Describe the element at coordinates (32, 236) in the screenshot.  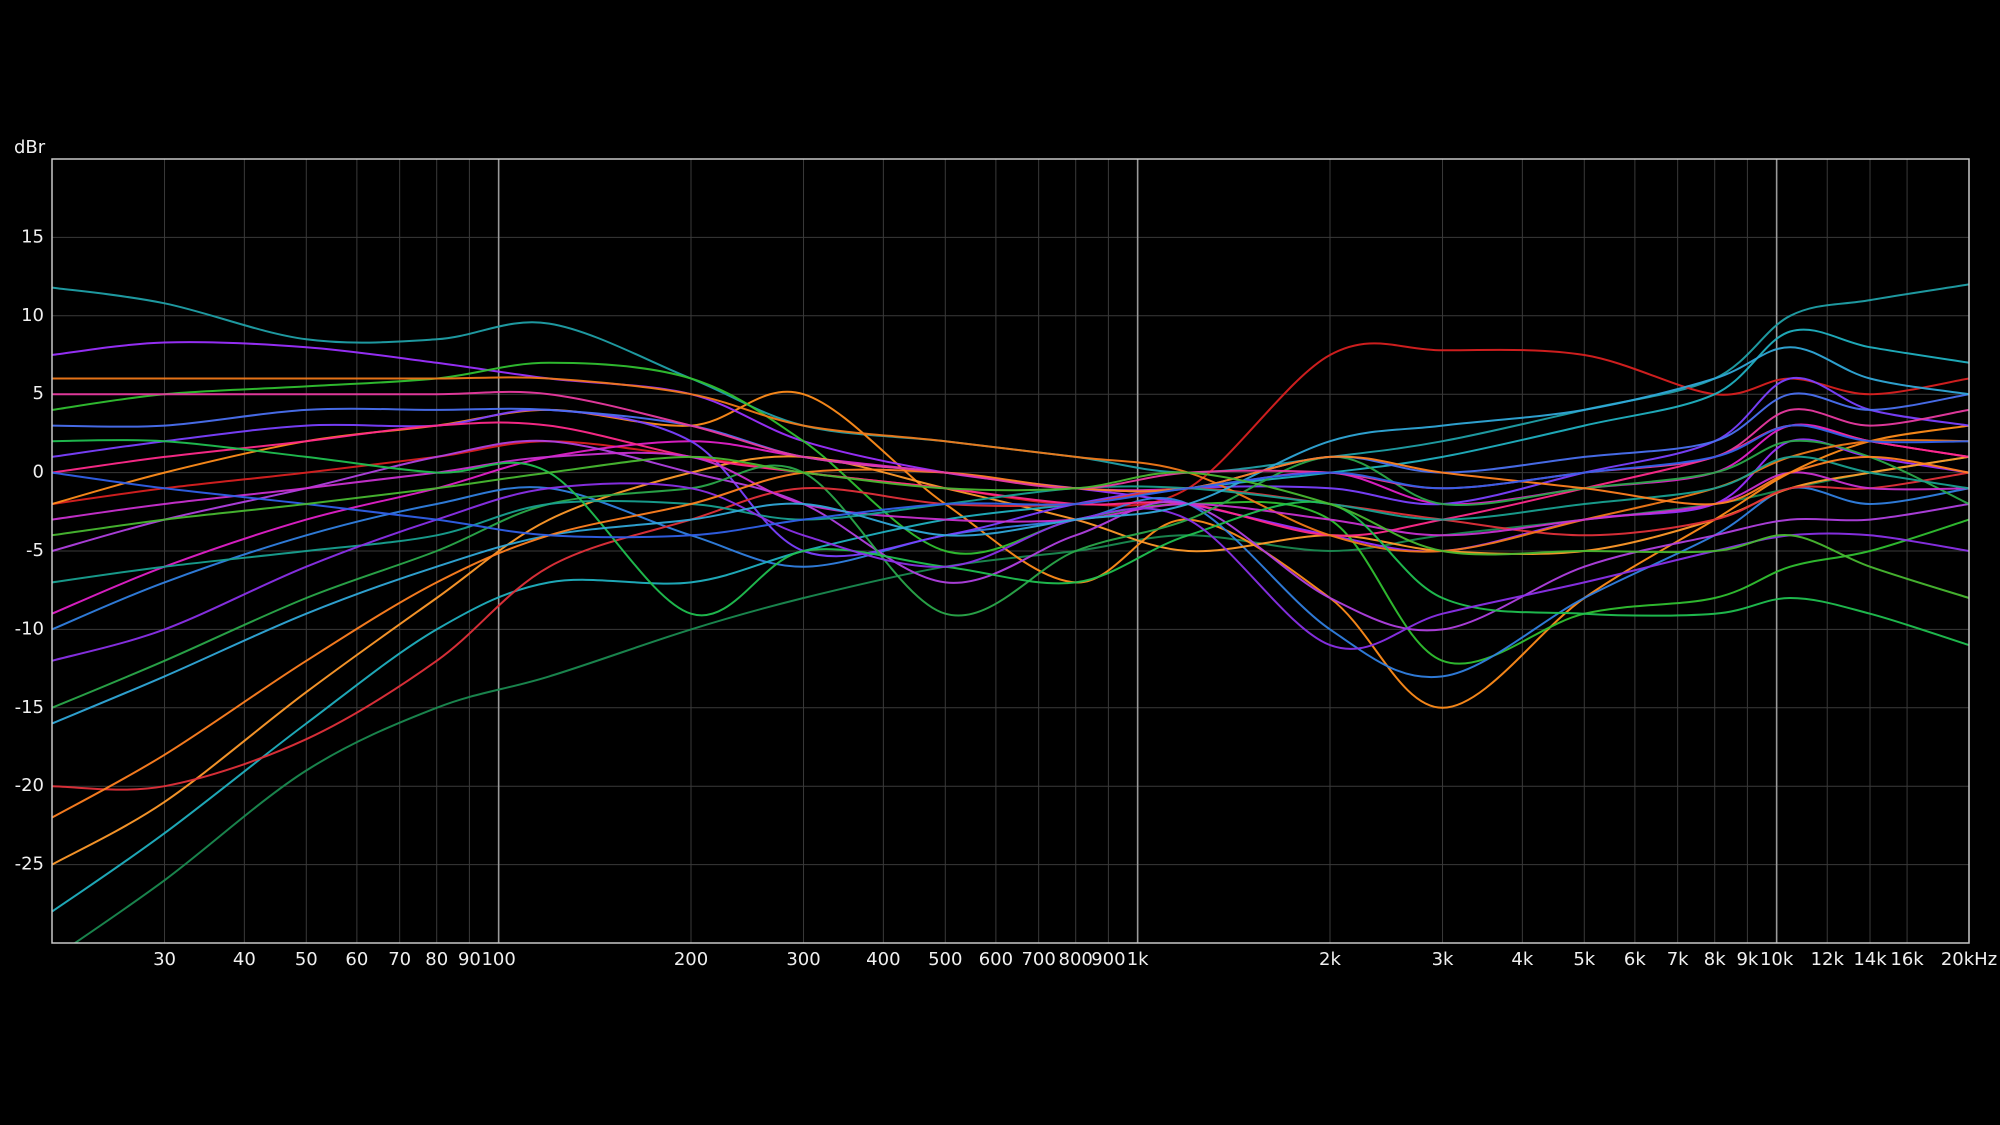
I see `y-tick-label: 15` at that location.